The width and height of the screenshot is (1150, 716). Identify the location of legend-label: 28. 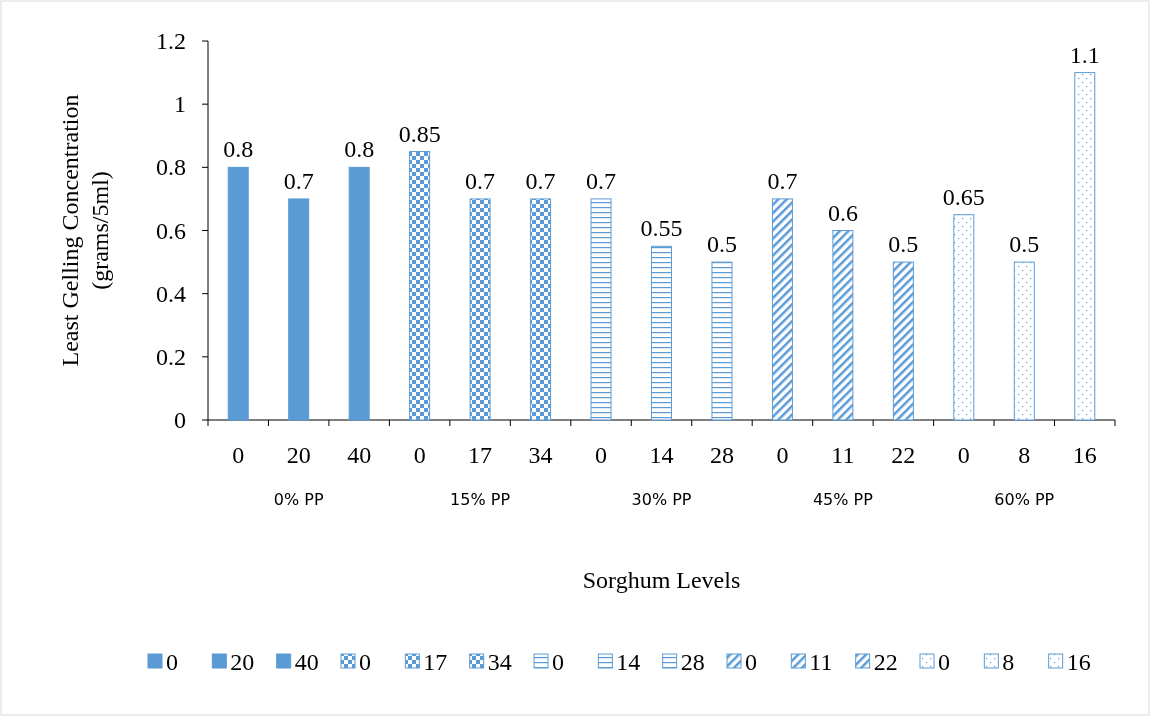
(692, 662).